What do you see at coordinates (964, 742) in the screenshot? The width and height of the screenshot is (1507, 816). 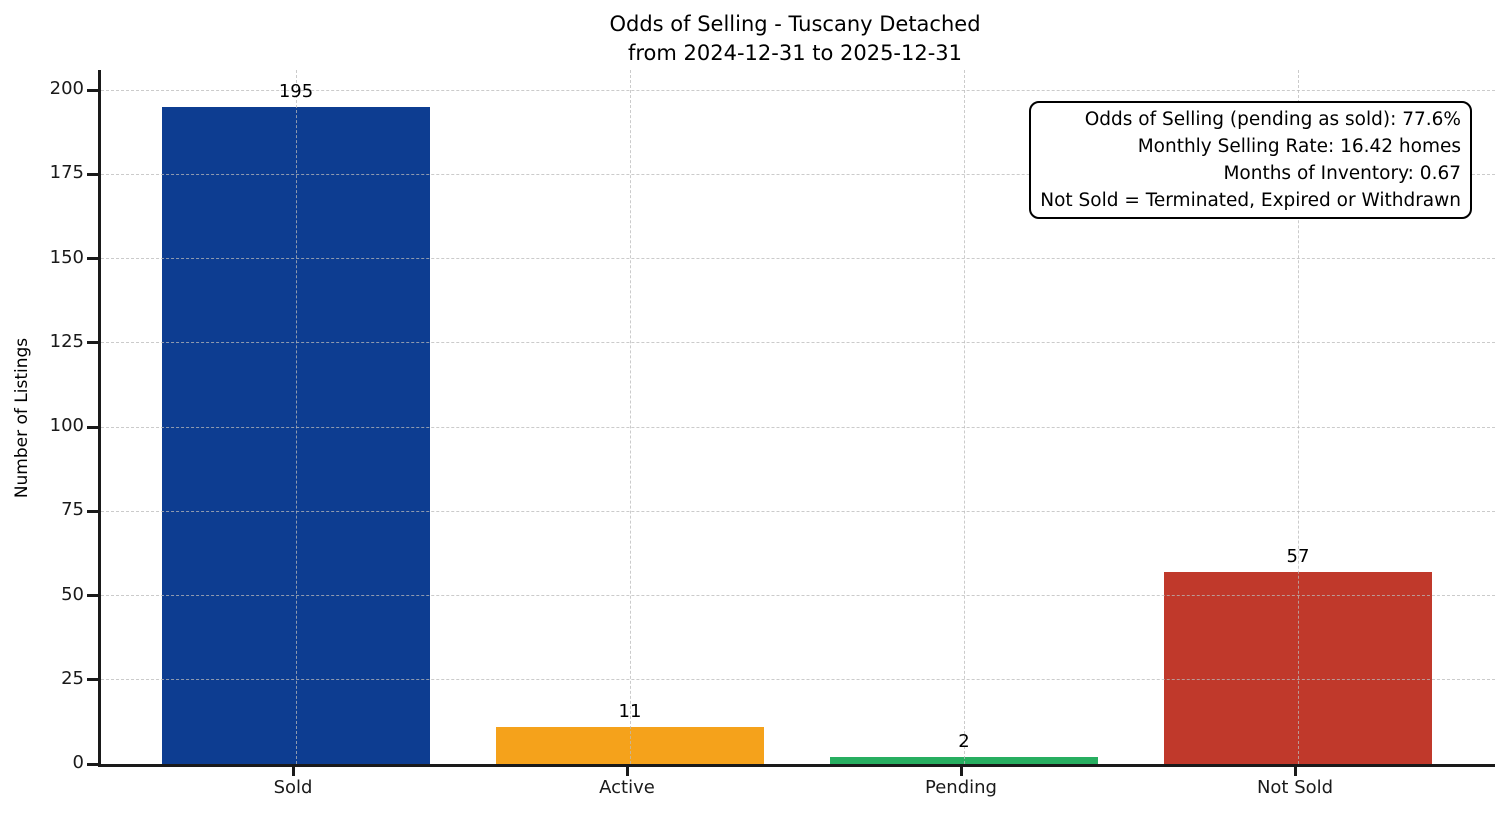 I see `bar-value-pending: 2` at bounding box center [964, 742].